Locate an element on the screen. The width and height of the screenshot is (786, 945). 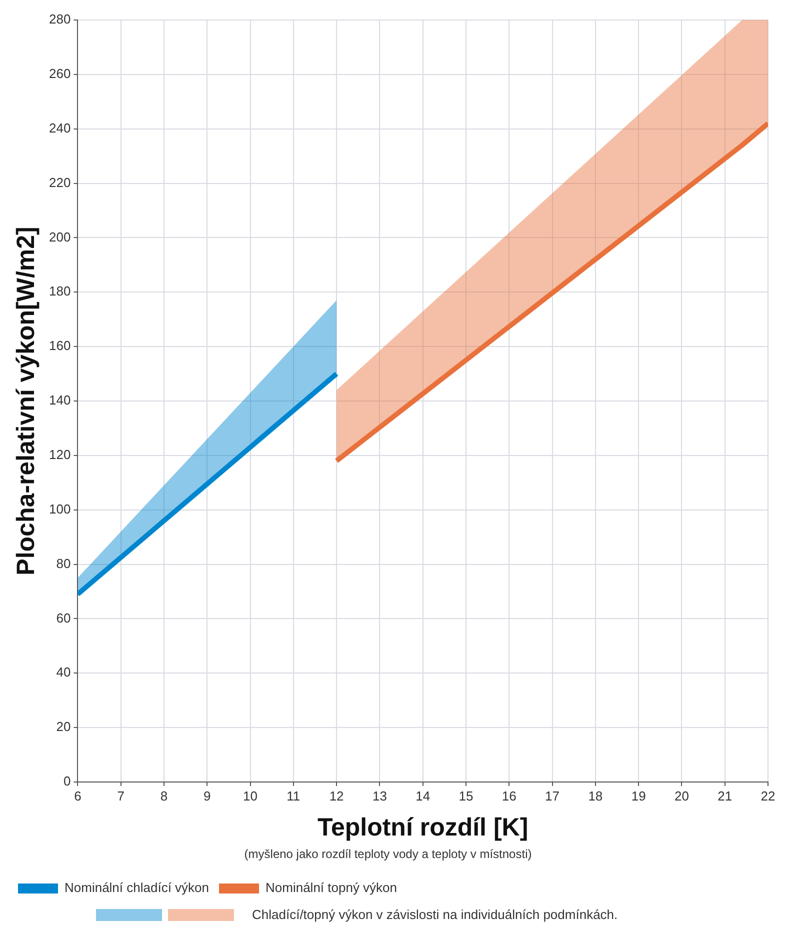
x-tick-label: 20 is located at coordinates (681, 796).